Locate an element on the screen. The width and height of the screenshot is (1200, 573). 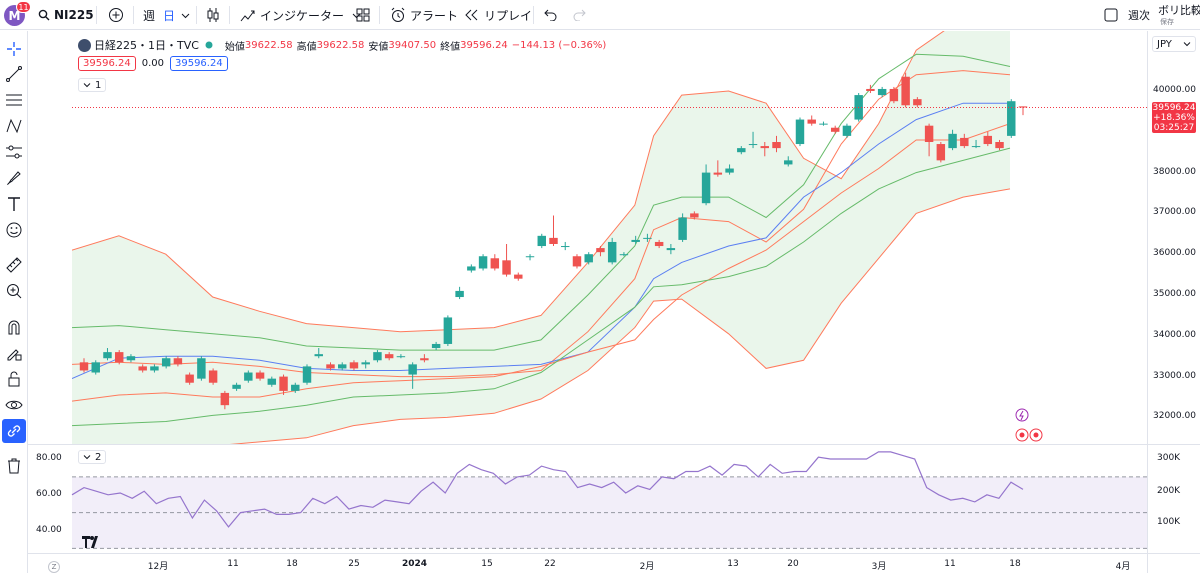
text-tool is located at coordinates (14, 204).